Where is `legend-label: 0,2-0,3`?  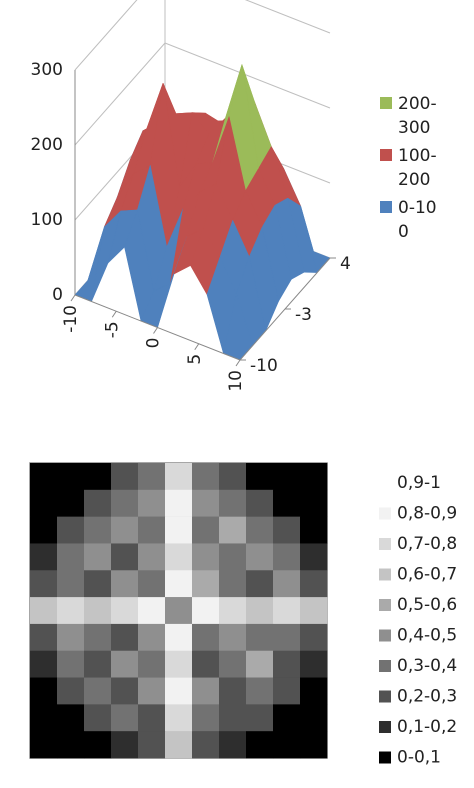
legend-label: 0,2-0,3 is located at coordinates (427, 697).